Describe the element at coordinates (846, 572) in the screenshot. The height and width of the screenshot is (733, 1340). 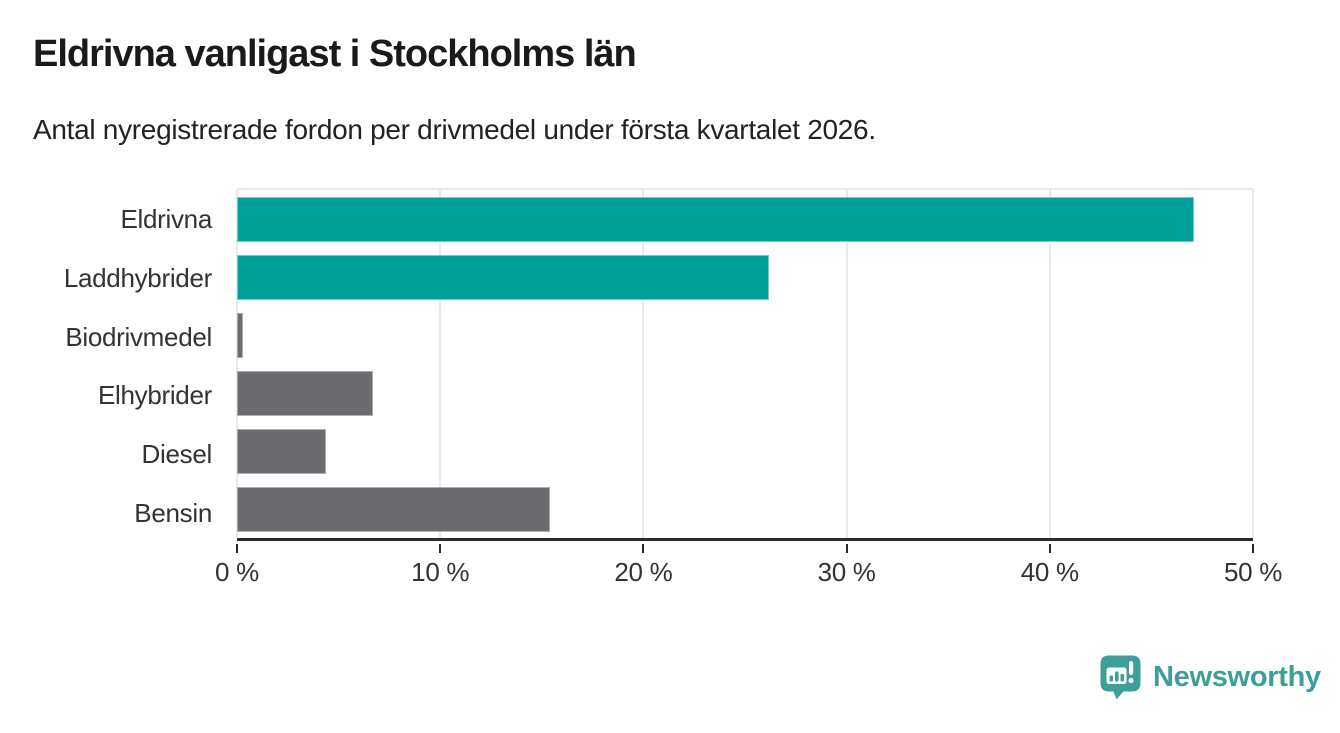
I see `x-tick-label-30: 30 %` at that location.